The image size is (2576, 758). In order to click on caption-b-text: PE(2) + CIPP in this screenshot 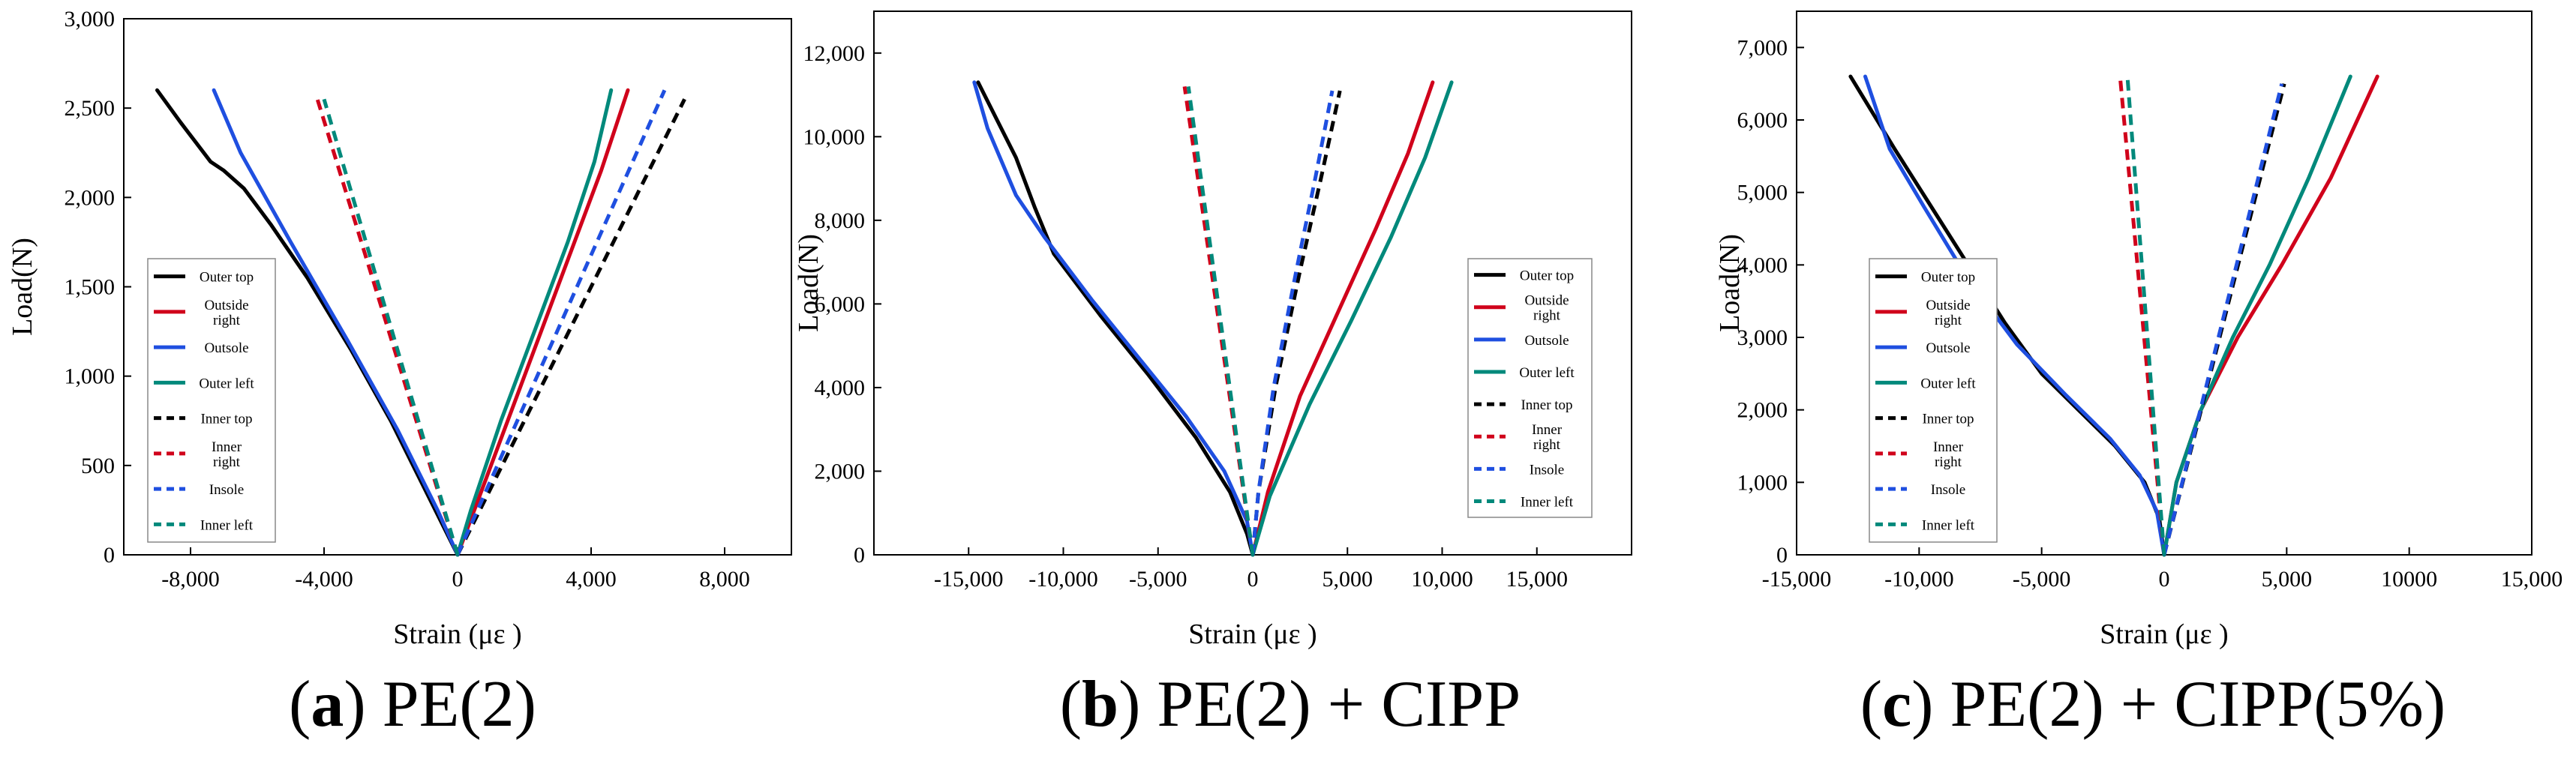, I will do `click(1339, 704)`.